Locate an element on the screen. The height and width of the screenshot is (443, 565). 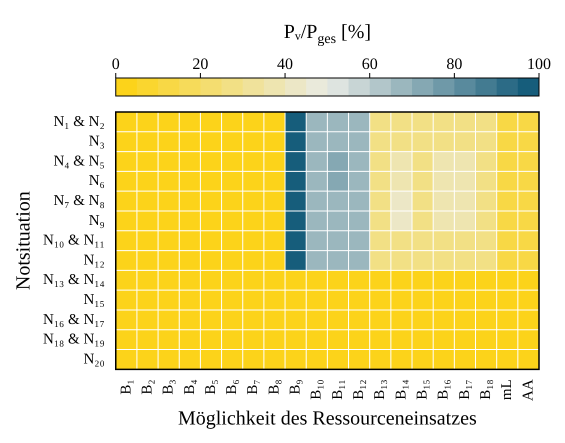
y-tick-label: N₁ & N₂ is located at coordinates (79, 122).